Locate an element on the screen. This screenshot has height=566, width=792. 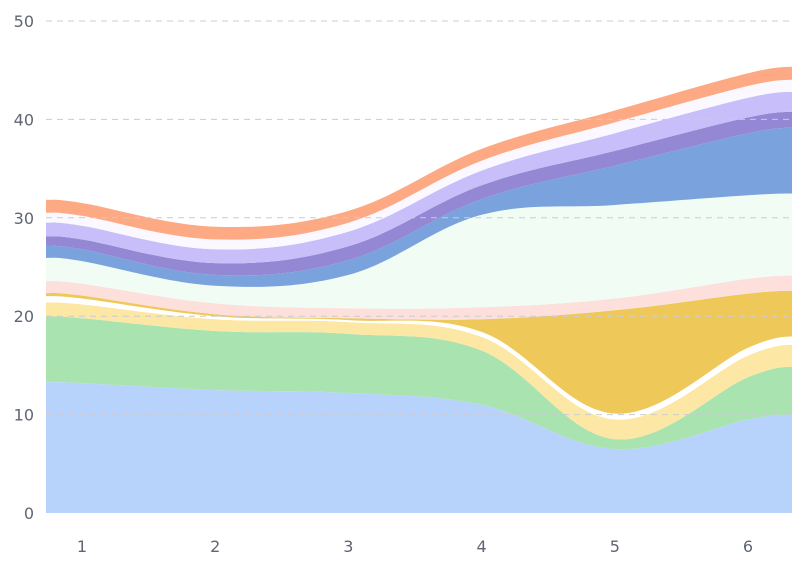
x-tick-label: 4 is located at coordinates (482, 546).